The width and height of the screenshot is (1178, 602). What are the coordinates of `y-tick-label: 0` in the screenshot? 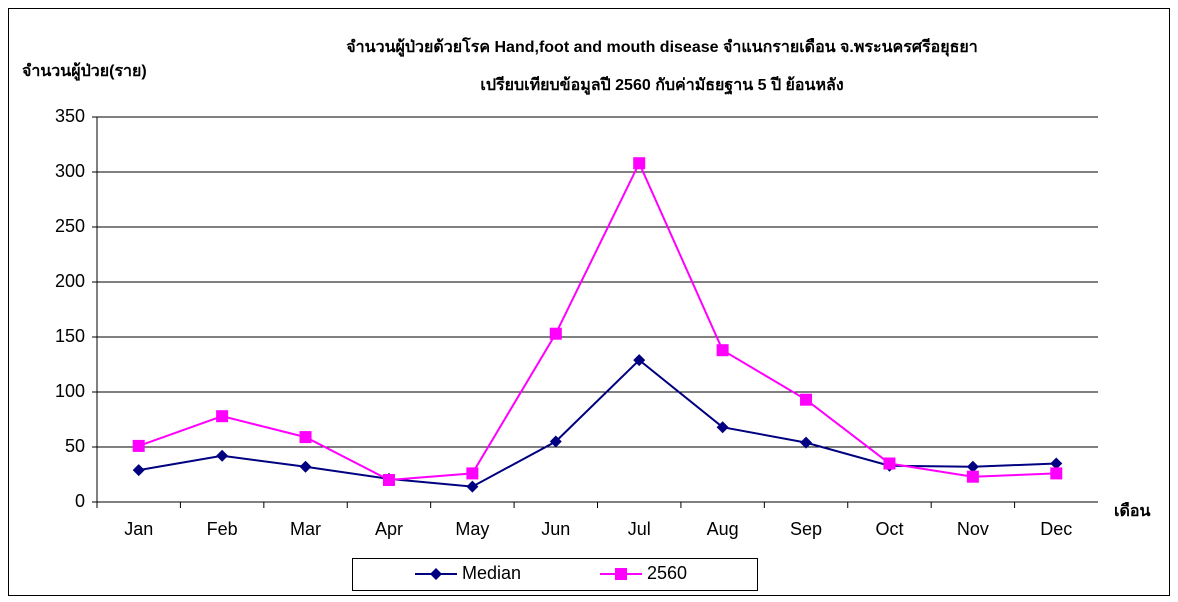 It's located at (80, 501).